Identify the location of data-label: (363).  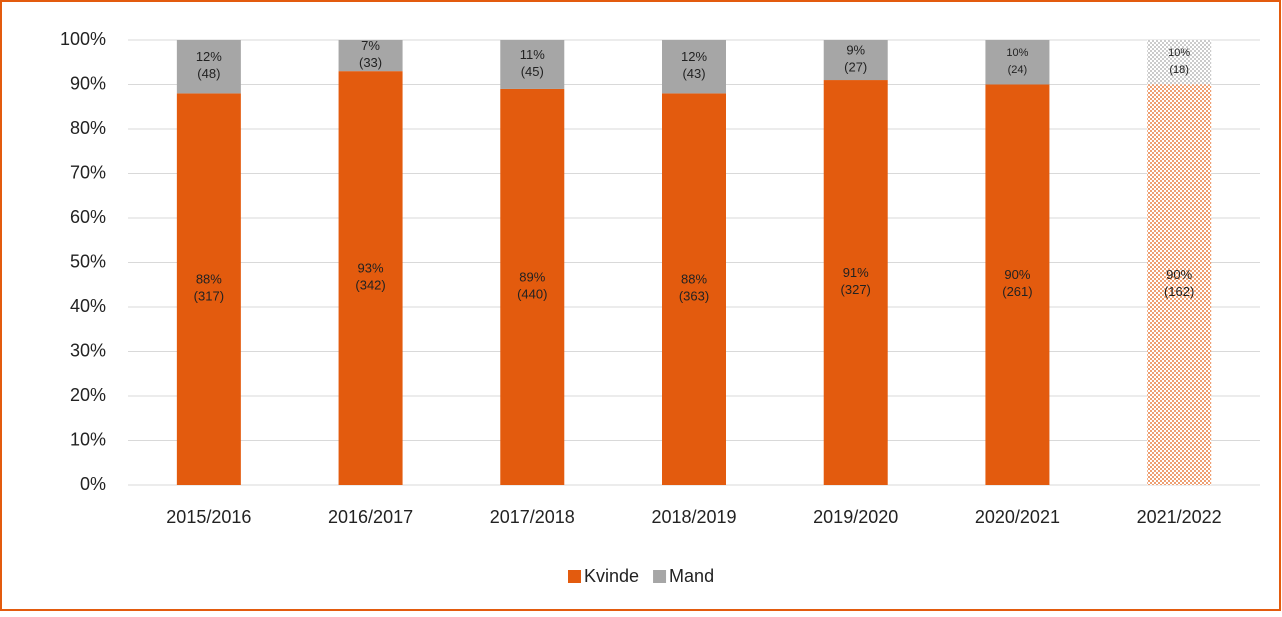
(694, 296).